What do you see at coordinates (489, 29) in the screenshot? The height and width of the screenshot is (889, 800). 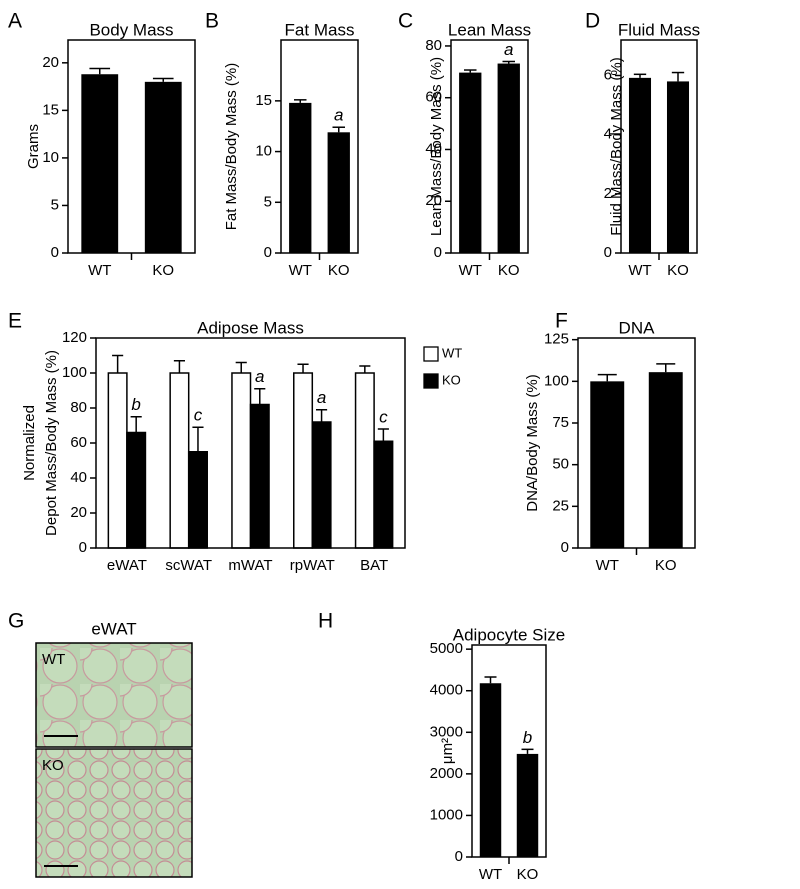 I see `chart-title: Lean Mass` at bounding box center [489, 29].